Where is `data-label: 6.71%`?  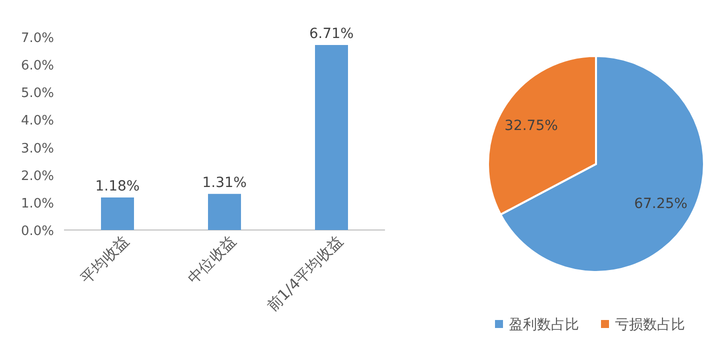
data-label: 6.71% is located at coordinates (331, 34).